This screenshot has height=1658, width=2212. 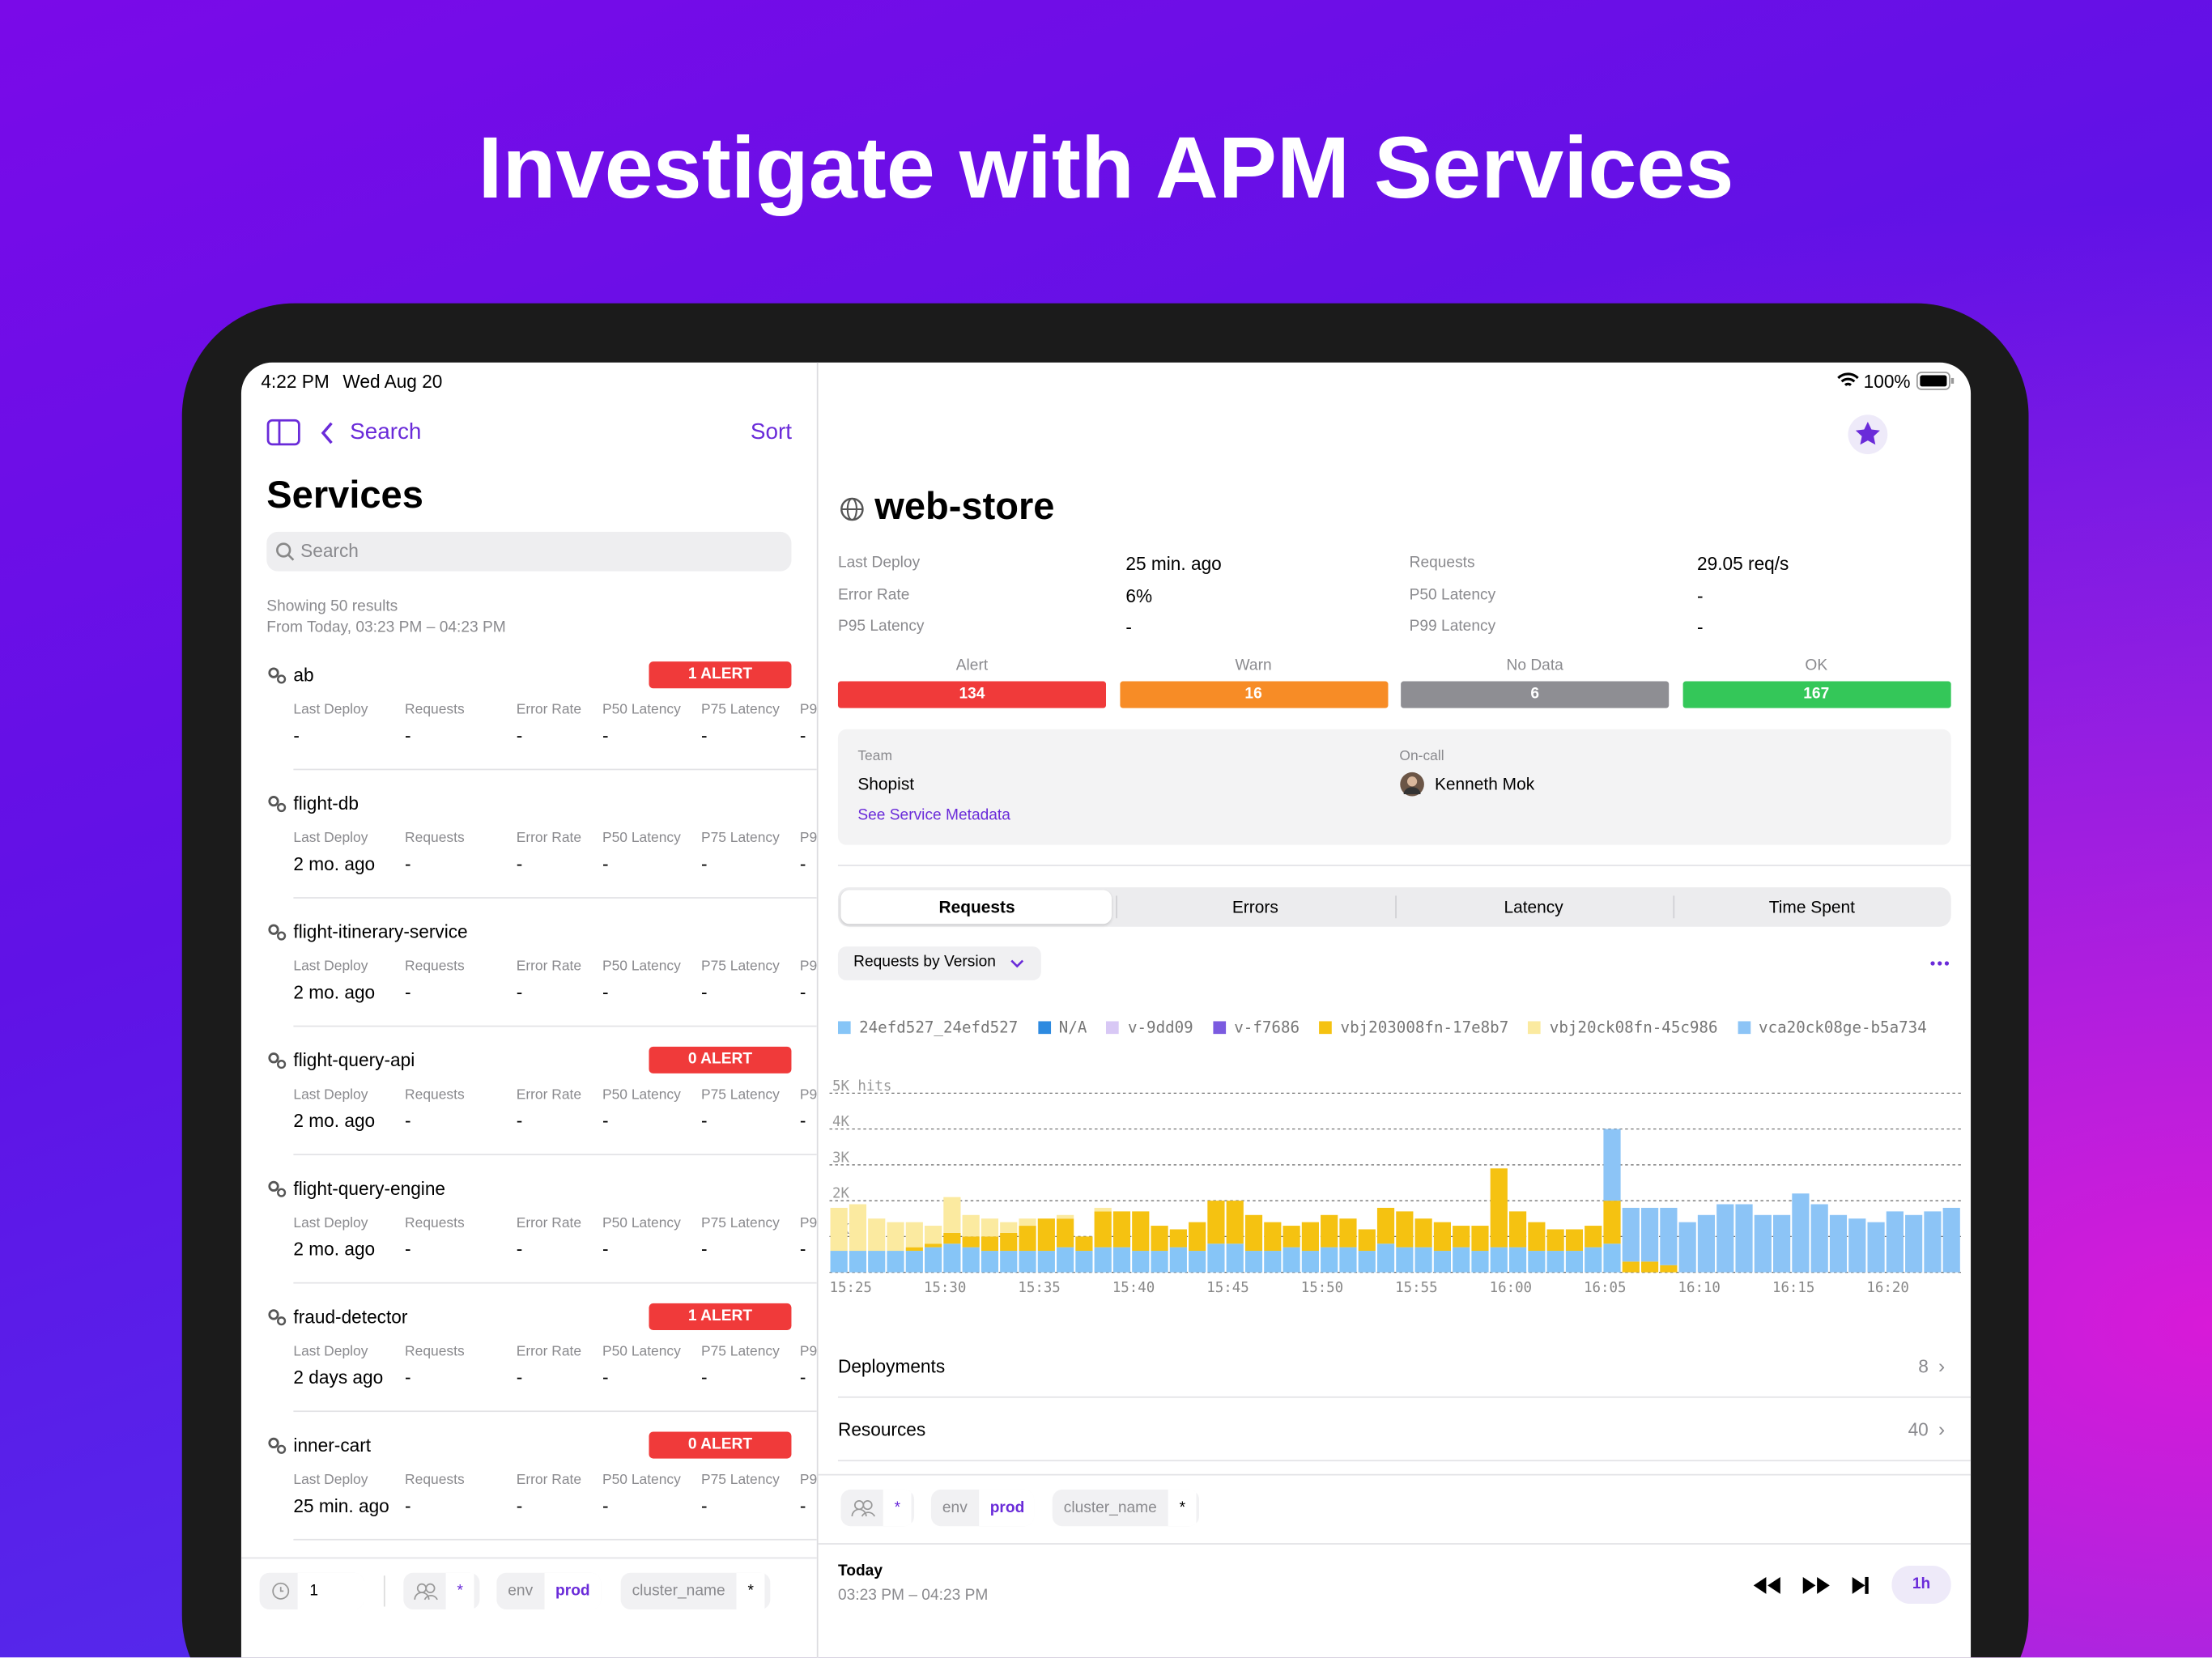 What do you see at coordinates (370, 1188) in the screenshot?
I see `service-name: flight-query-engine` at bounding box center [370, 1188].